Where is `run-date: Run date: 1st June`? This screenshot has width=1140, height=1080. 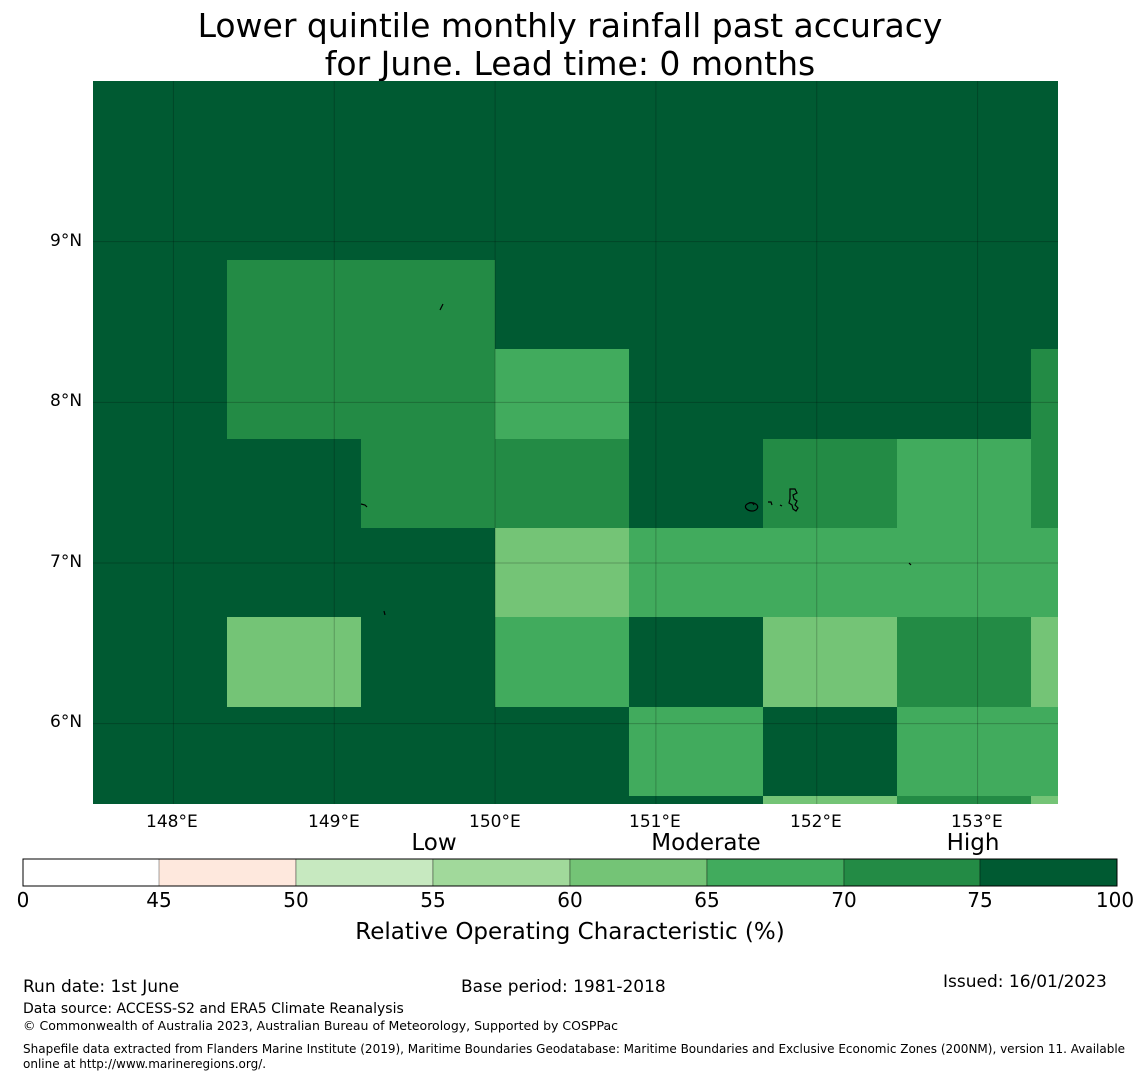
run-date: Run date: 1st June is located at coordinates (101, 987).